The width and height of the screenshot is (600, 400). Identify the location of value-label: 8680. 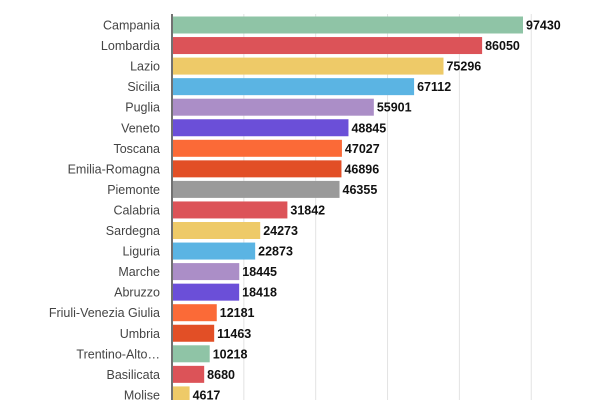
(221, 375).